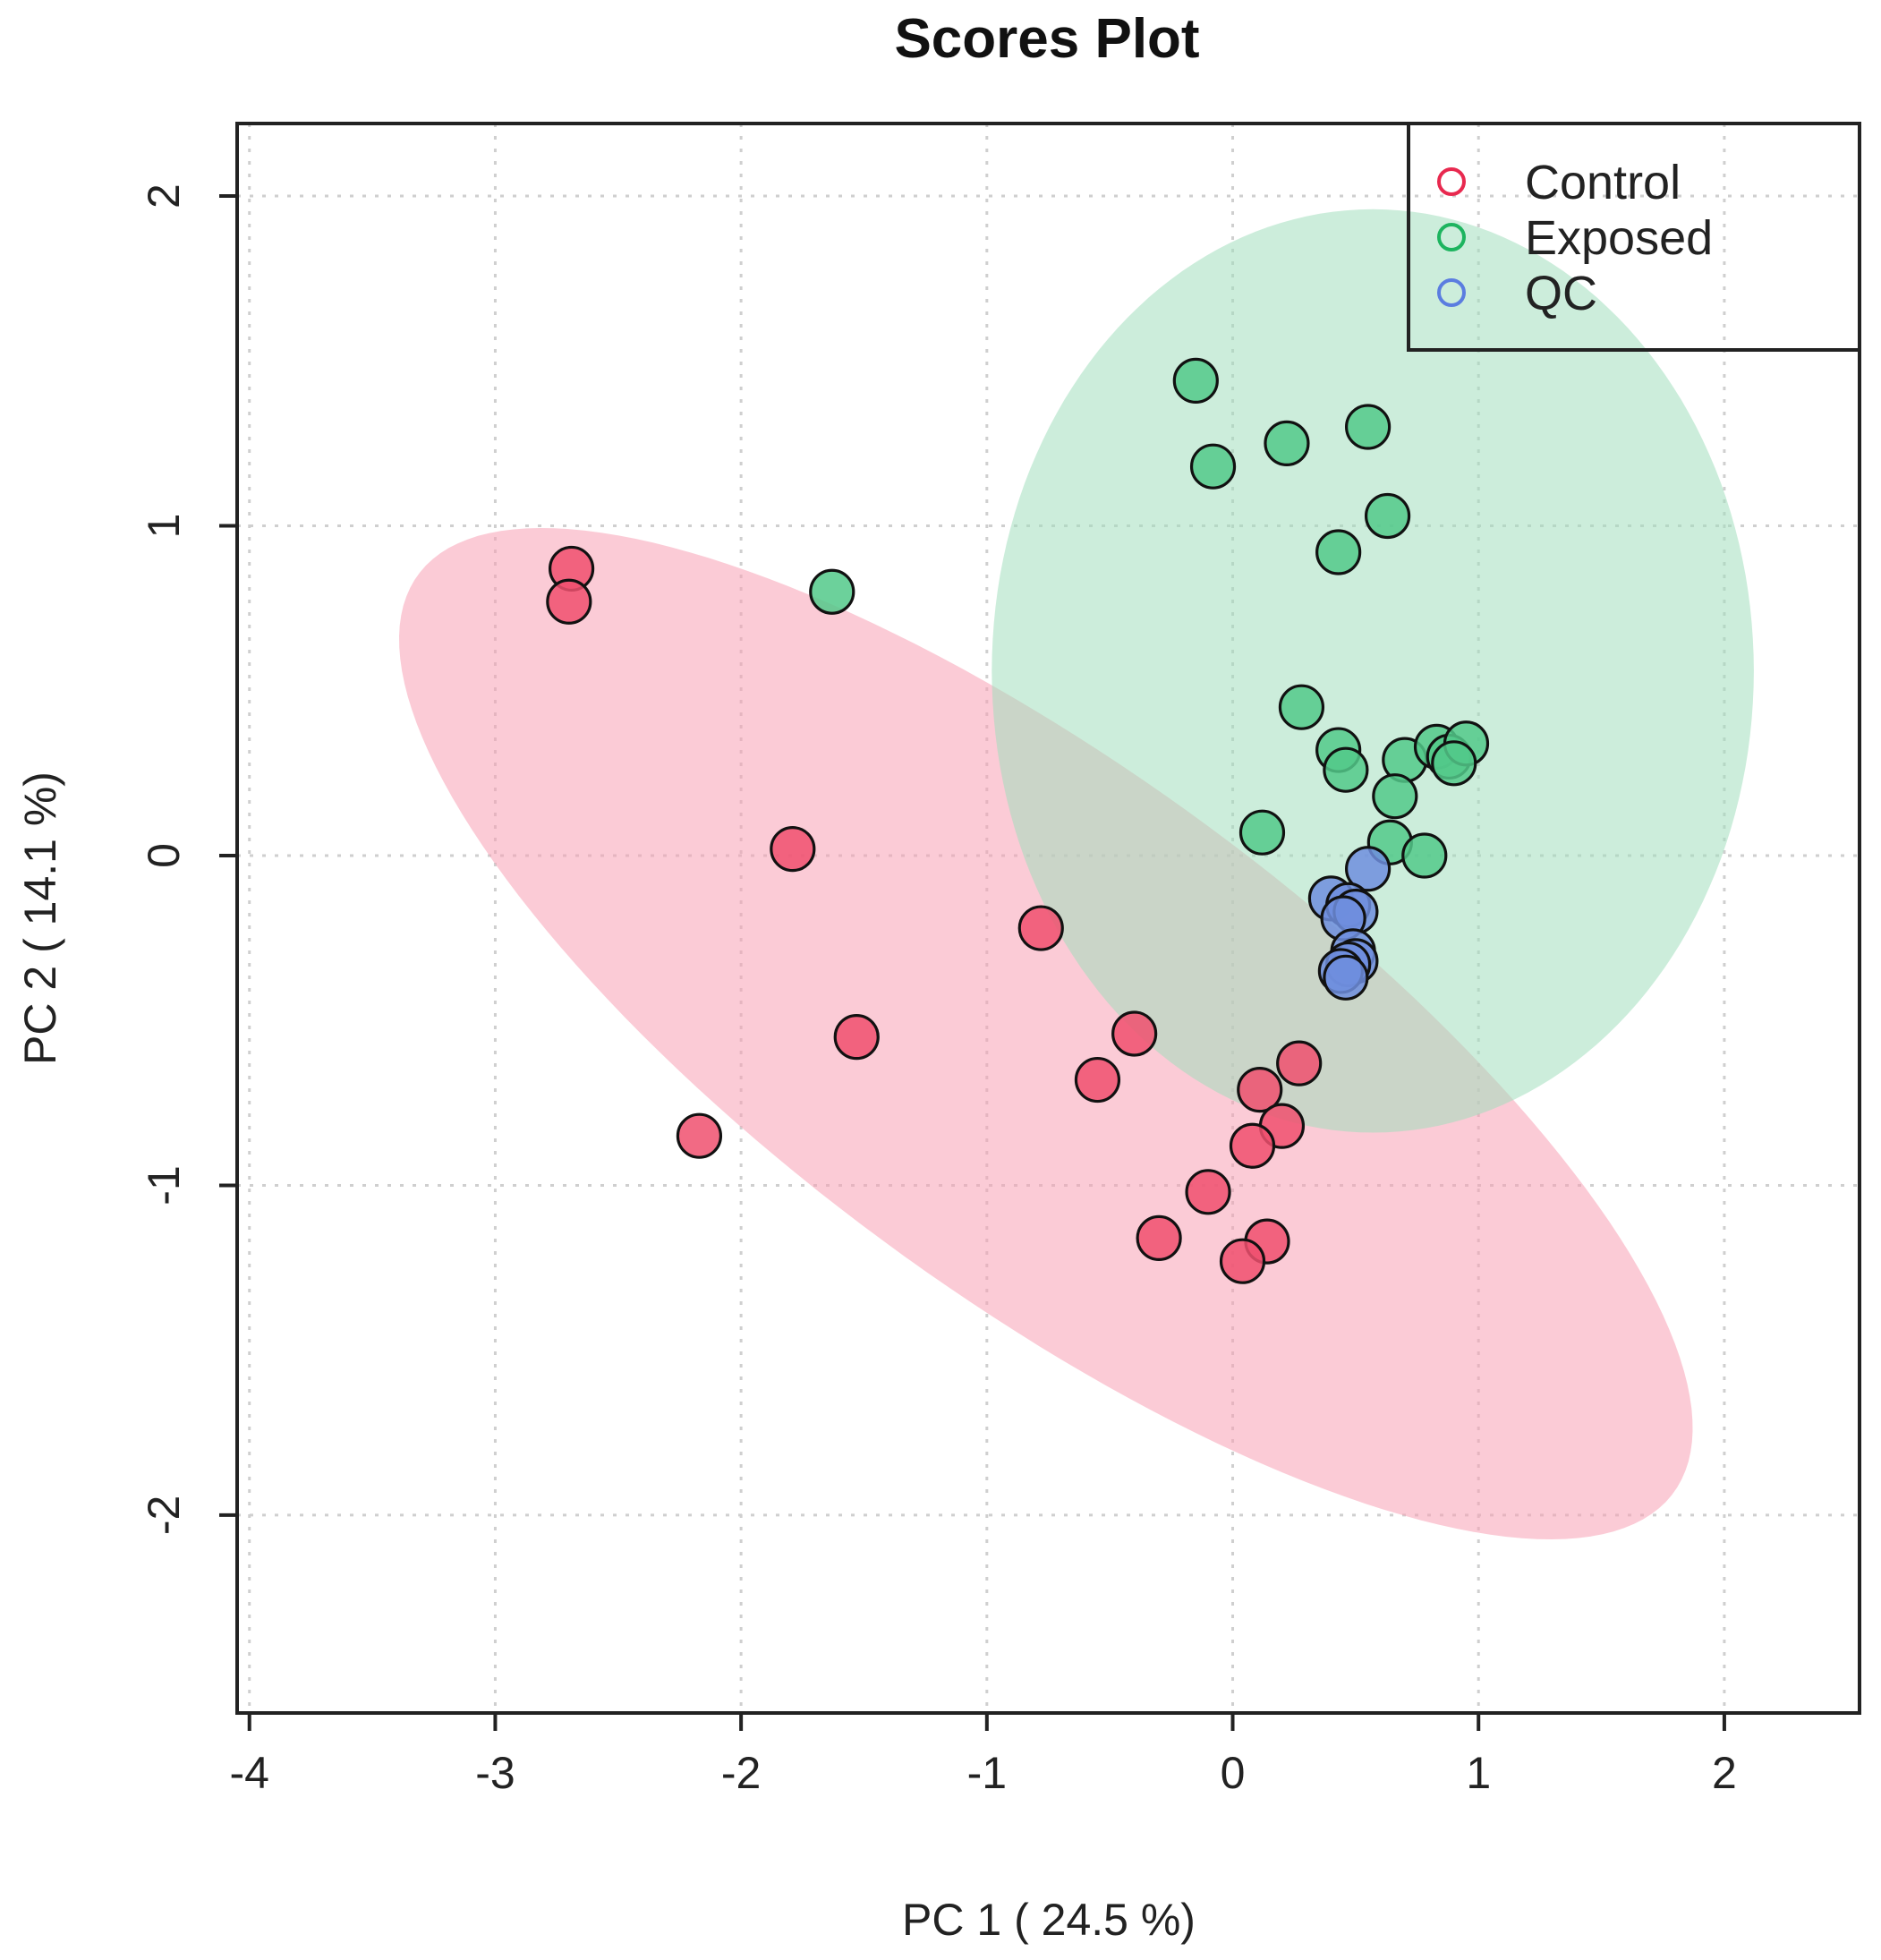  I want to click on legend-label-control: Control, so click(1603, 182).